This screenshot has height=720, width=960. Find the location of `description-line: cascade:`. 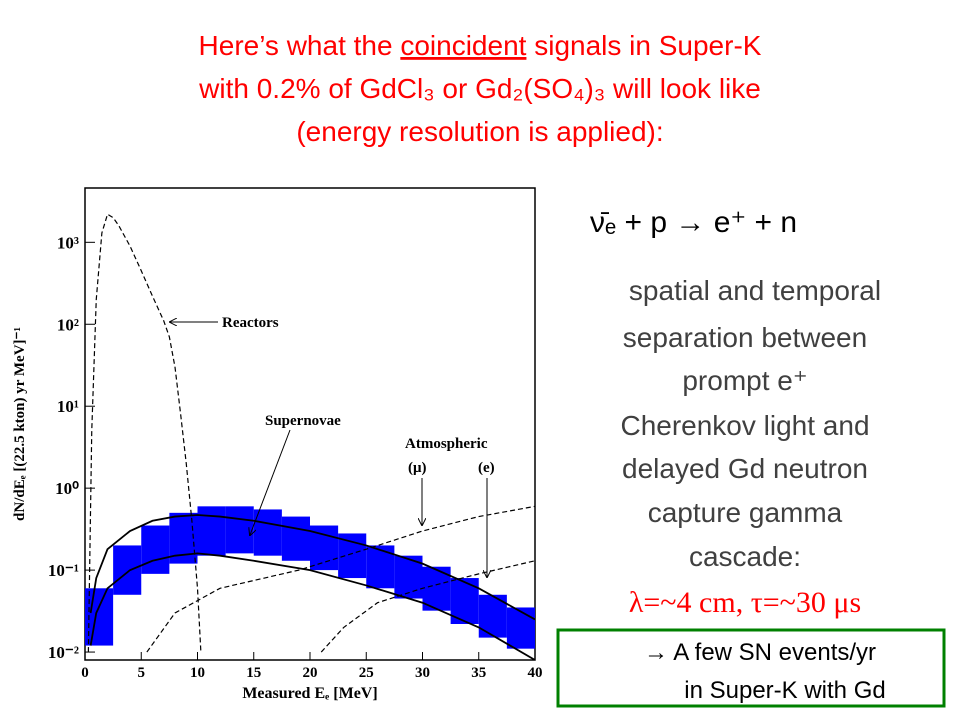

description-line: cascade: is located at coordinates (745, 556).